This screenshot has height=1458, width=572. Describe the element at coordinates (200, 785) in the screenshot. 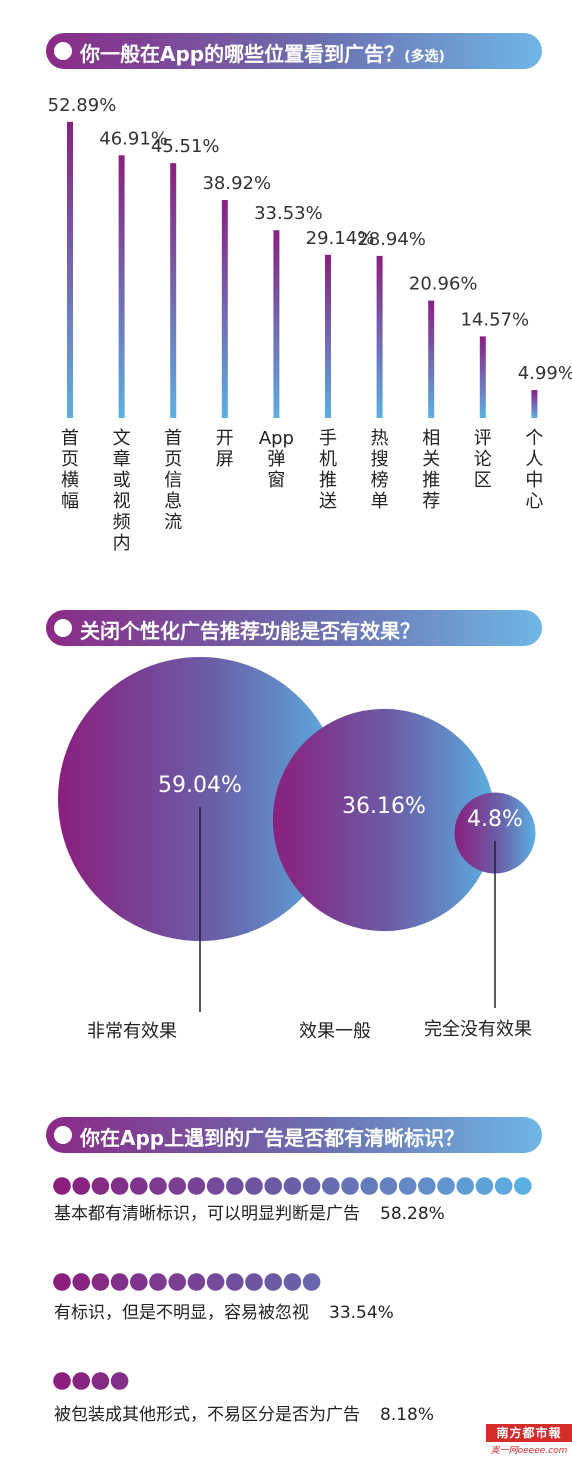

I see `bubble-value-label: 59.04%` at that location.